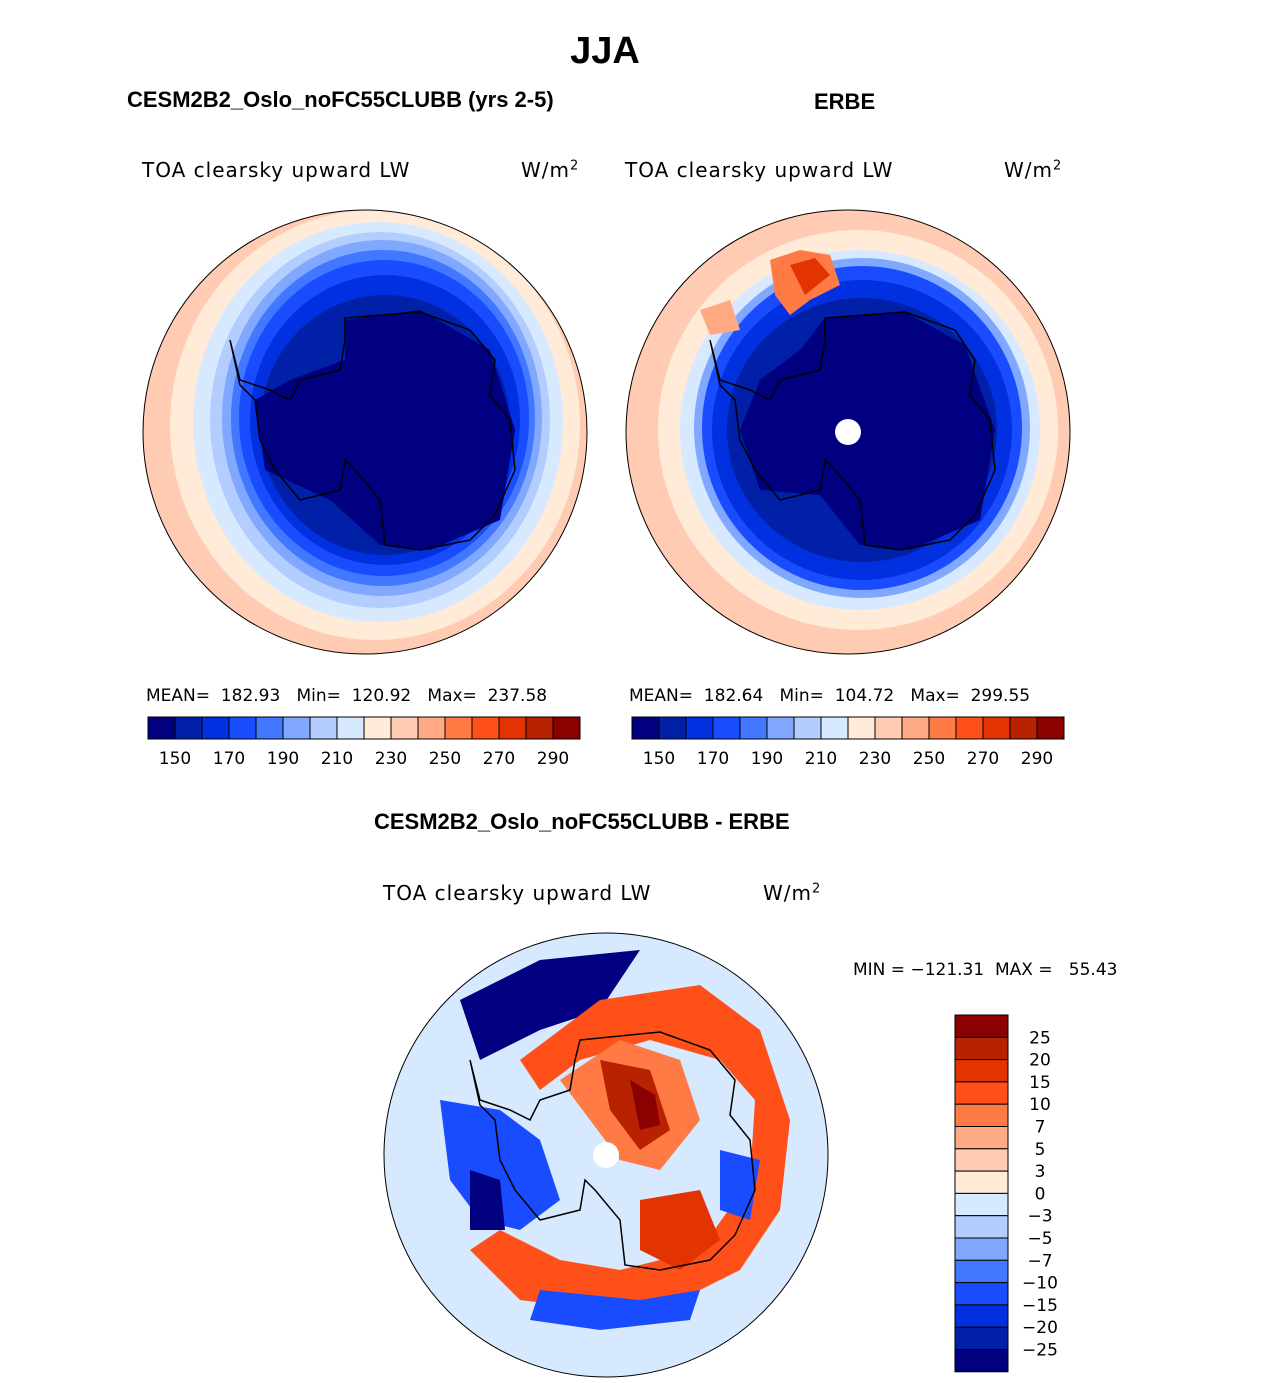  What do you see at coordinates (1040, 1083) in the screenshot?
I see `colorbar-tick-label: 15` at bounding box center [1040, 1083].